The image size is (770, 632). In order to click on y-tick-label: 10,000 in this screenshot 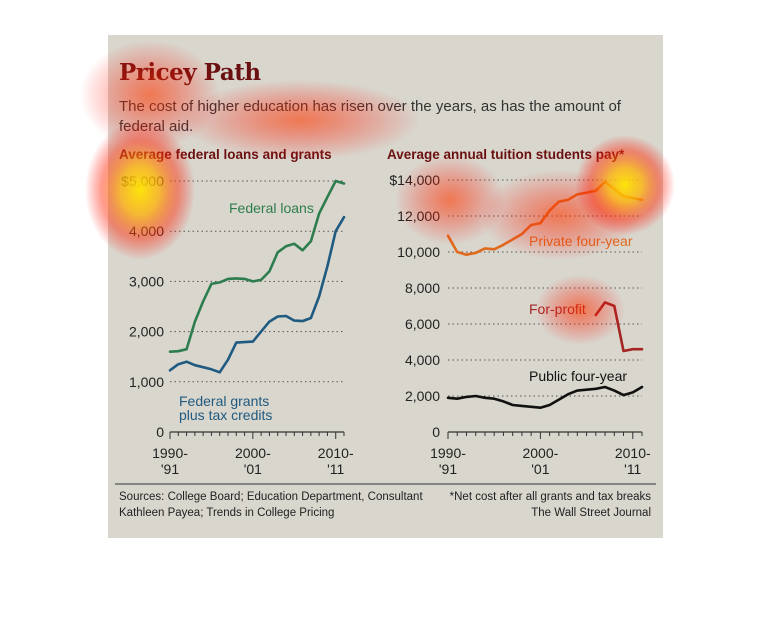, I will do `click(418, 252)`.